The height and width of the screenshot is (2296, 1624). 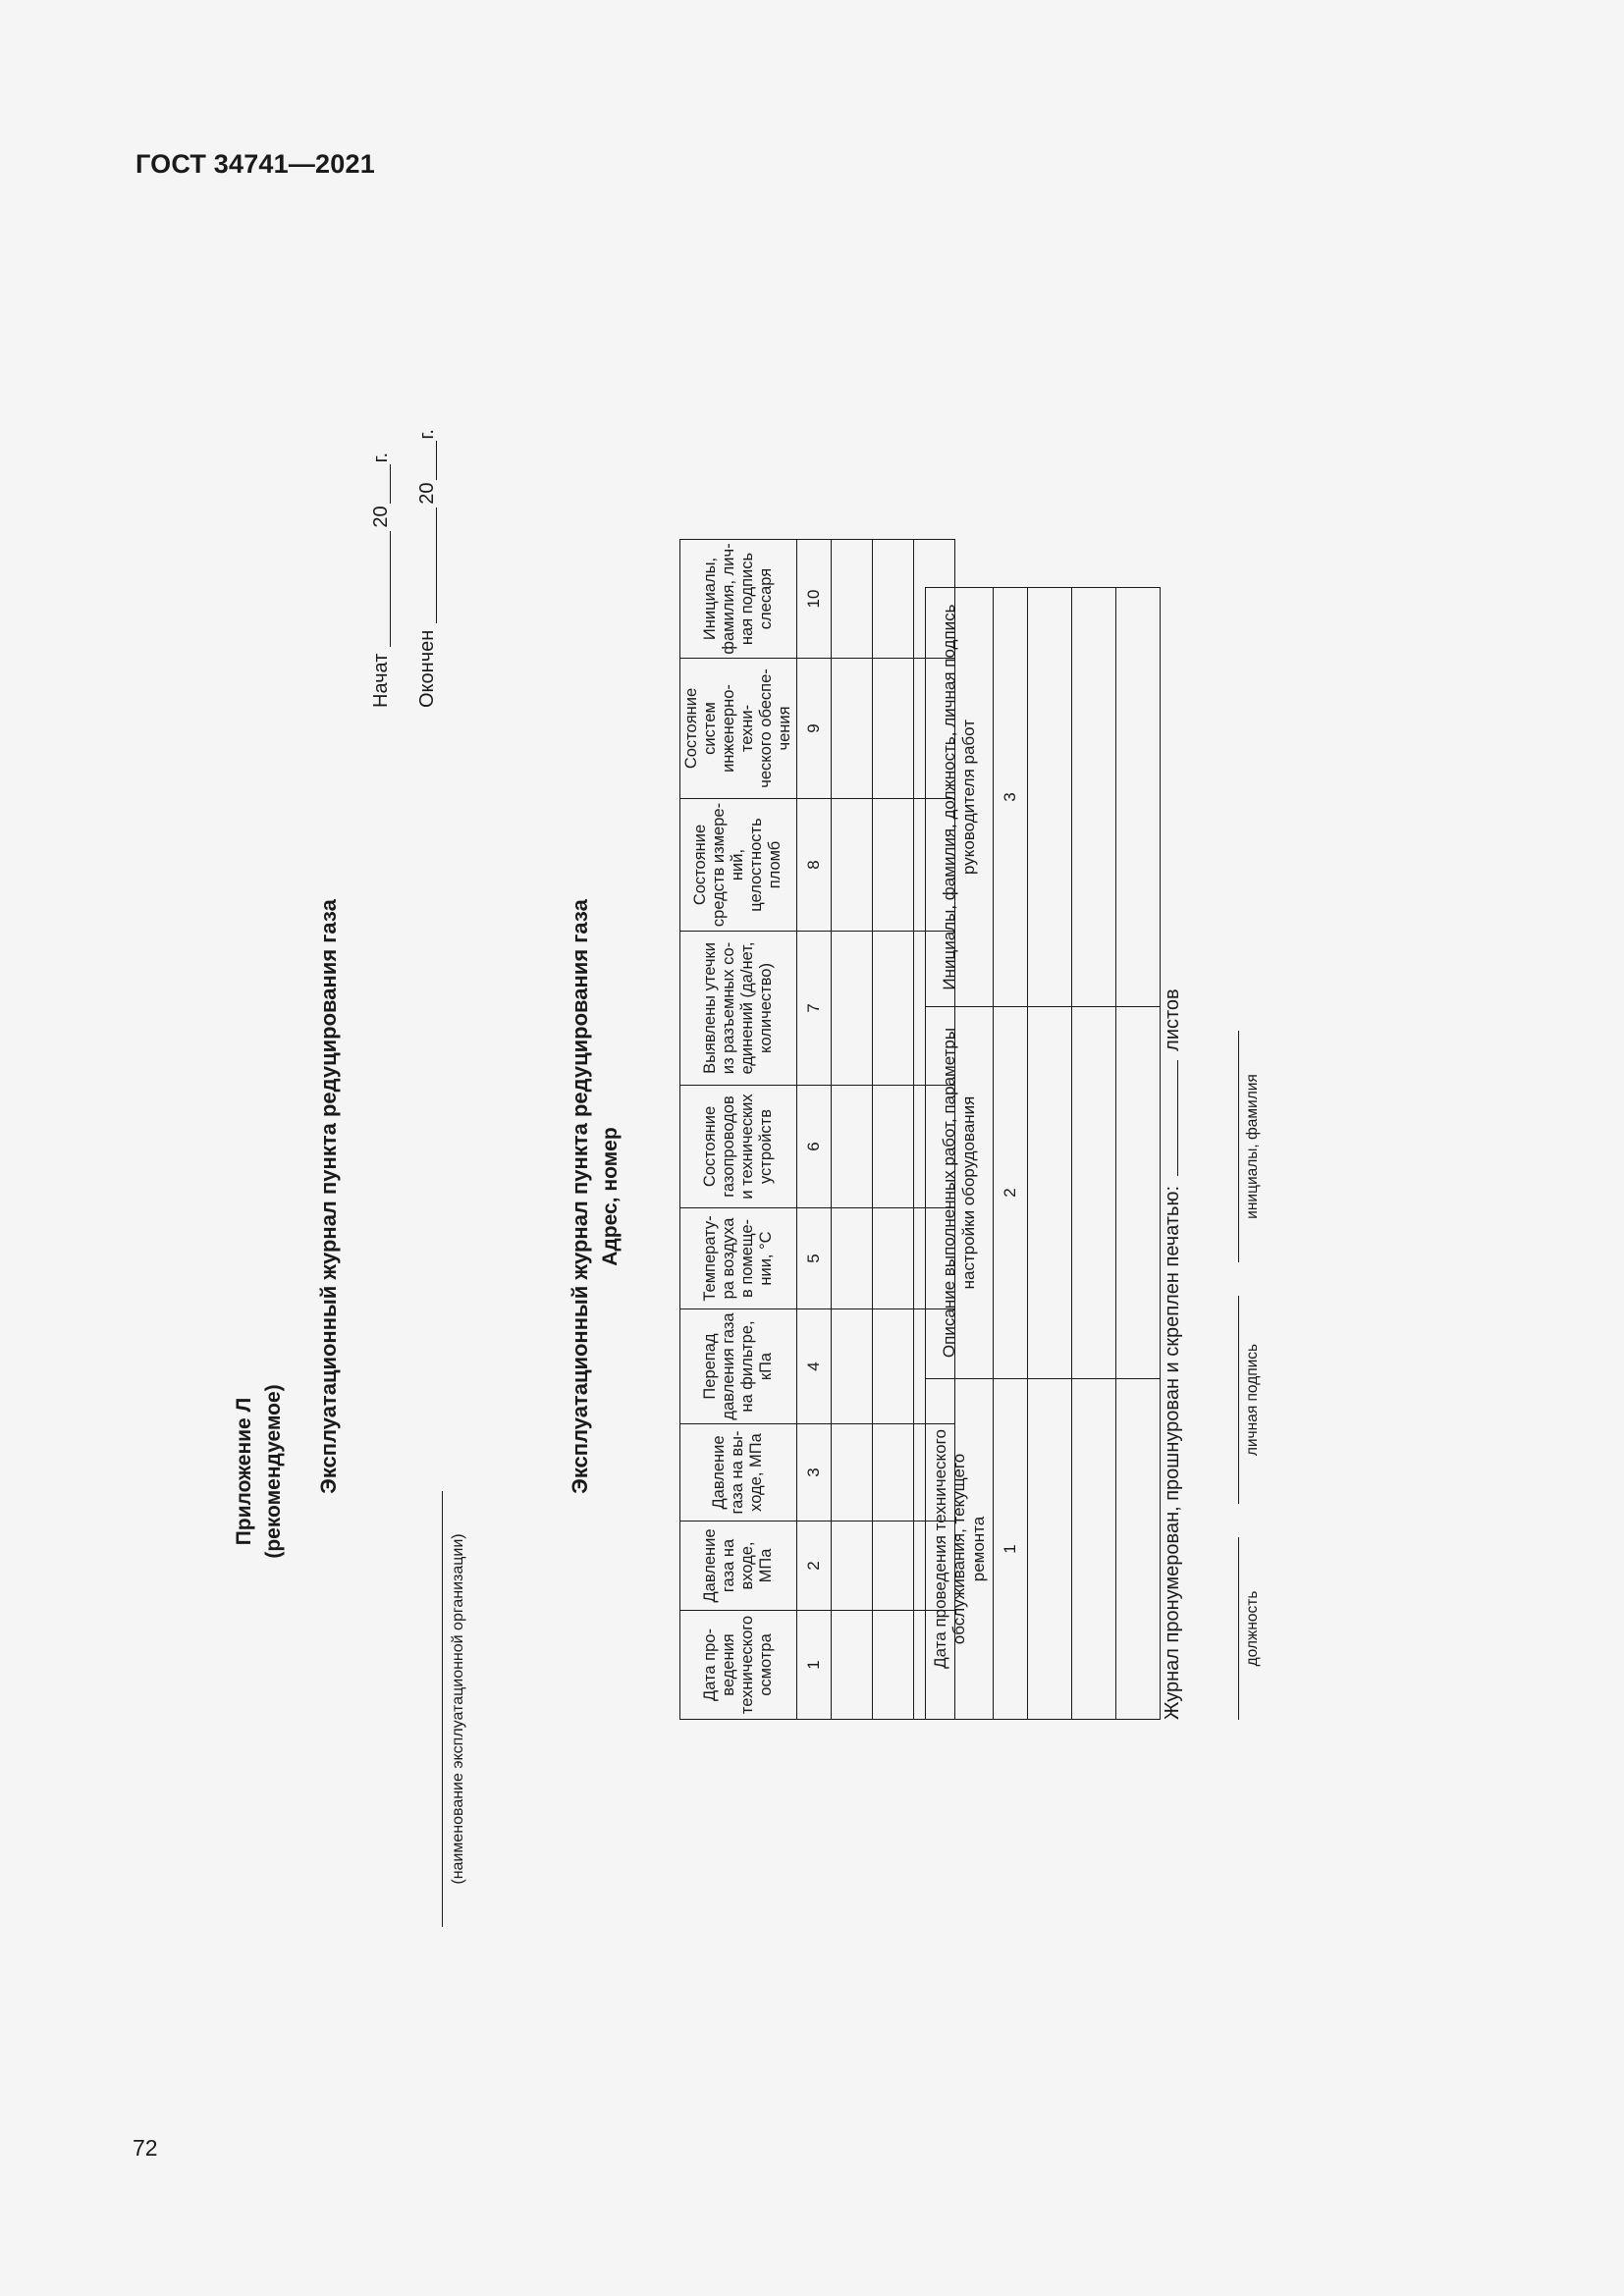 What do you see at coordinates (1229, 1628) in the screenshot?
I see `signature-position-rule` at bounding box center [1229, 1628].